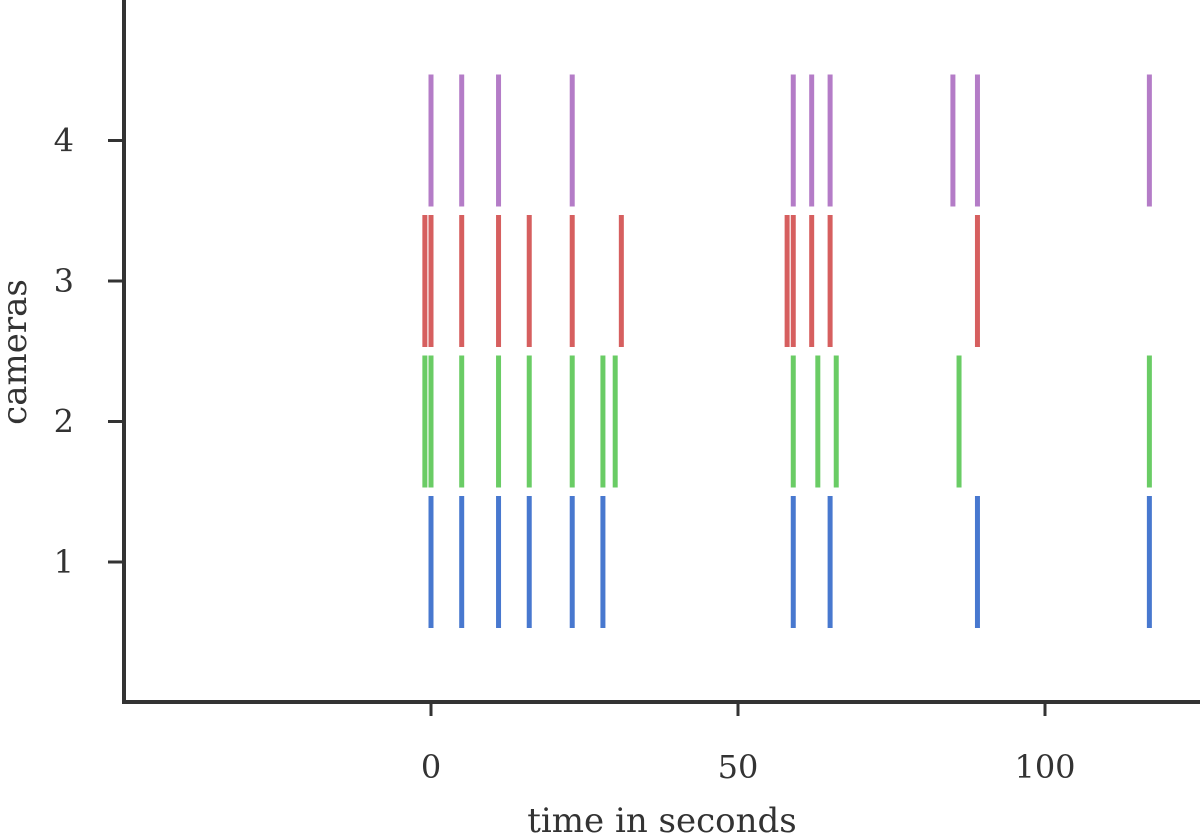 The width and height of the screenshot is (1200, 840). Describe the element at coordinates (88, 351) in the screenshot. I see `y-ticks: 1 2 3 4` at that location.